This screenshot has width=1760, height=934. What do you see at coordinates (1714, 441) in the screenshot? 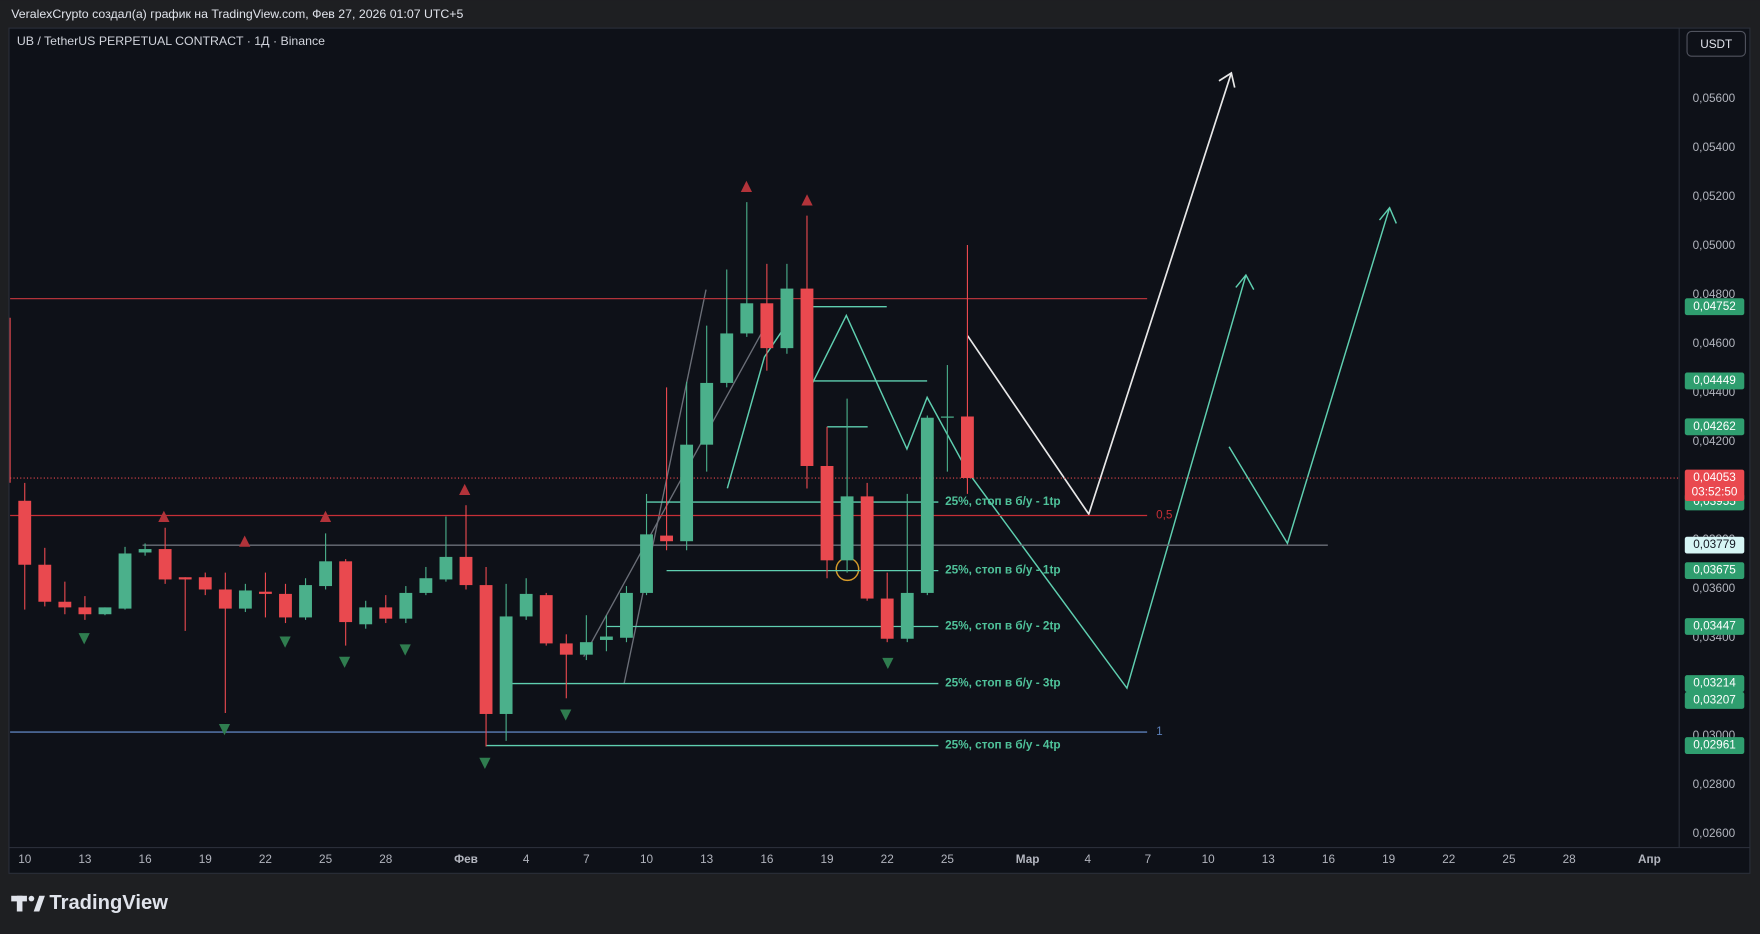
I see `y-tick-label: 0,04200` at bounding box center [1714, 441].